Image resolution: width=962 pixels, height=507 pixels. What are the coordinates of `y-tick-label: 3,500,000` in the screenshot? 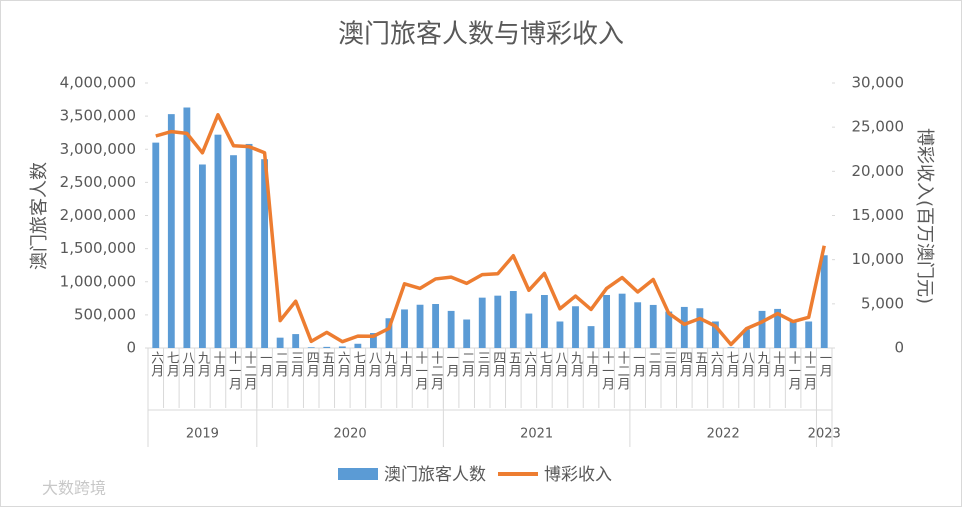 It's located at (98, 116).